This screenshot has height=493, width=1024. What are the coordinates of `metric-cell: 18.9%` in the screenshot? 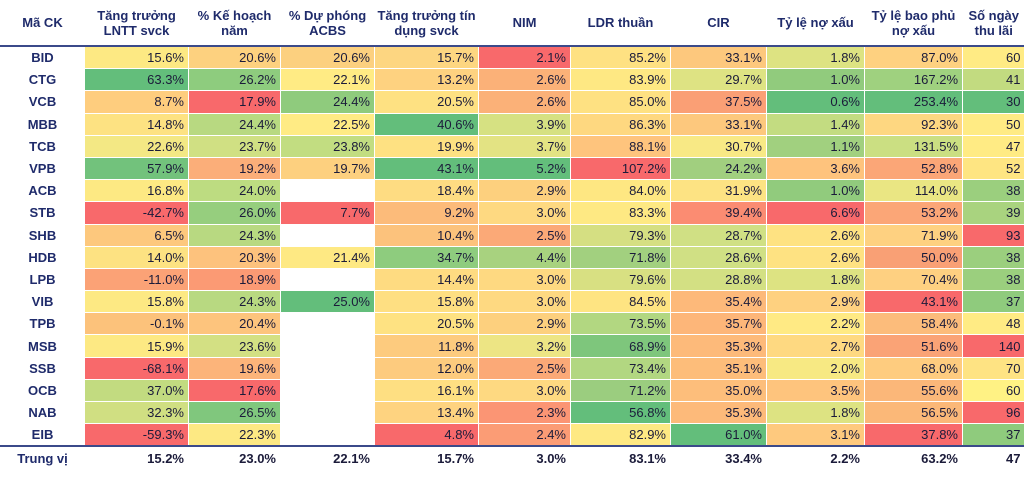 It's located at (234, 279).